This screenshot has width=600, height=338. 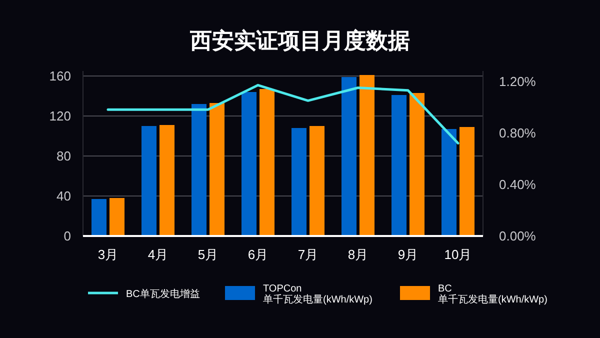 What do you see at coordinates (458, 254) in the screenshot?
I see `x-tick-label: 10月` at bounding box center [458, 254].